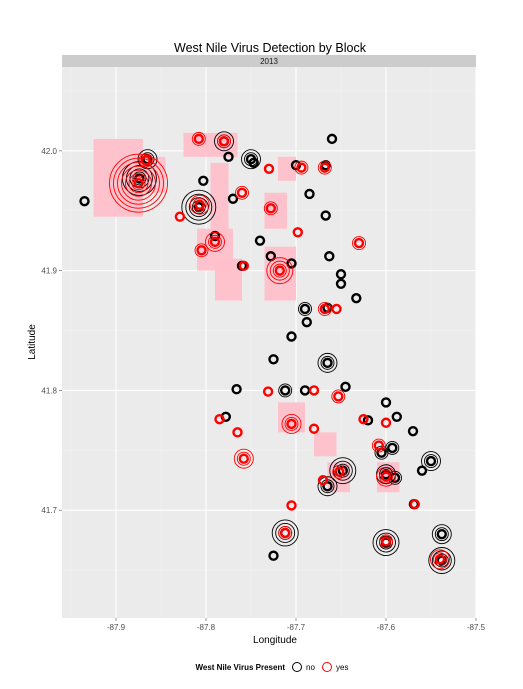  I want to click on x-tick-label: -87.5, so click(476, 627).